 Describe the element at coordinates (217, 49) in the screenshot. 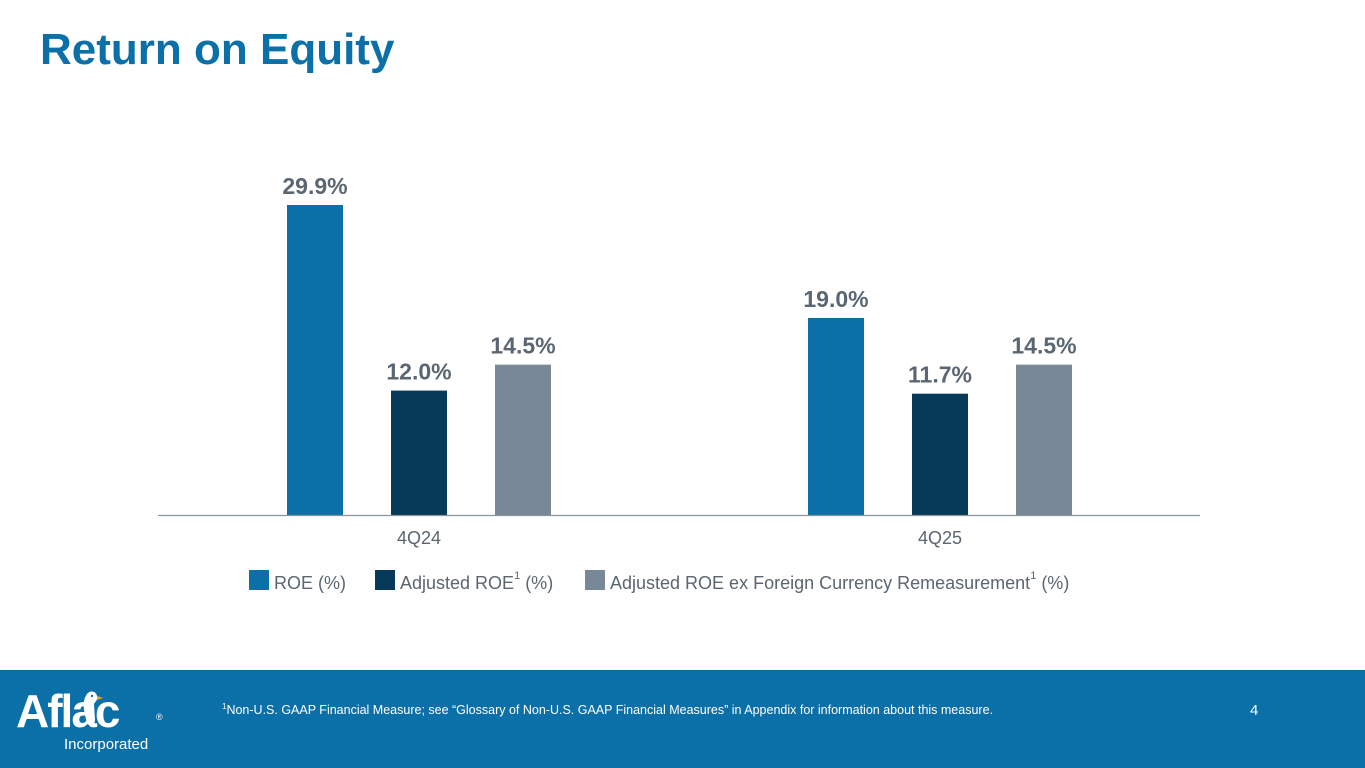

I see `page-title: Return on Equity` at that location.